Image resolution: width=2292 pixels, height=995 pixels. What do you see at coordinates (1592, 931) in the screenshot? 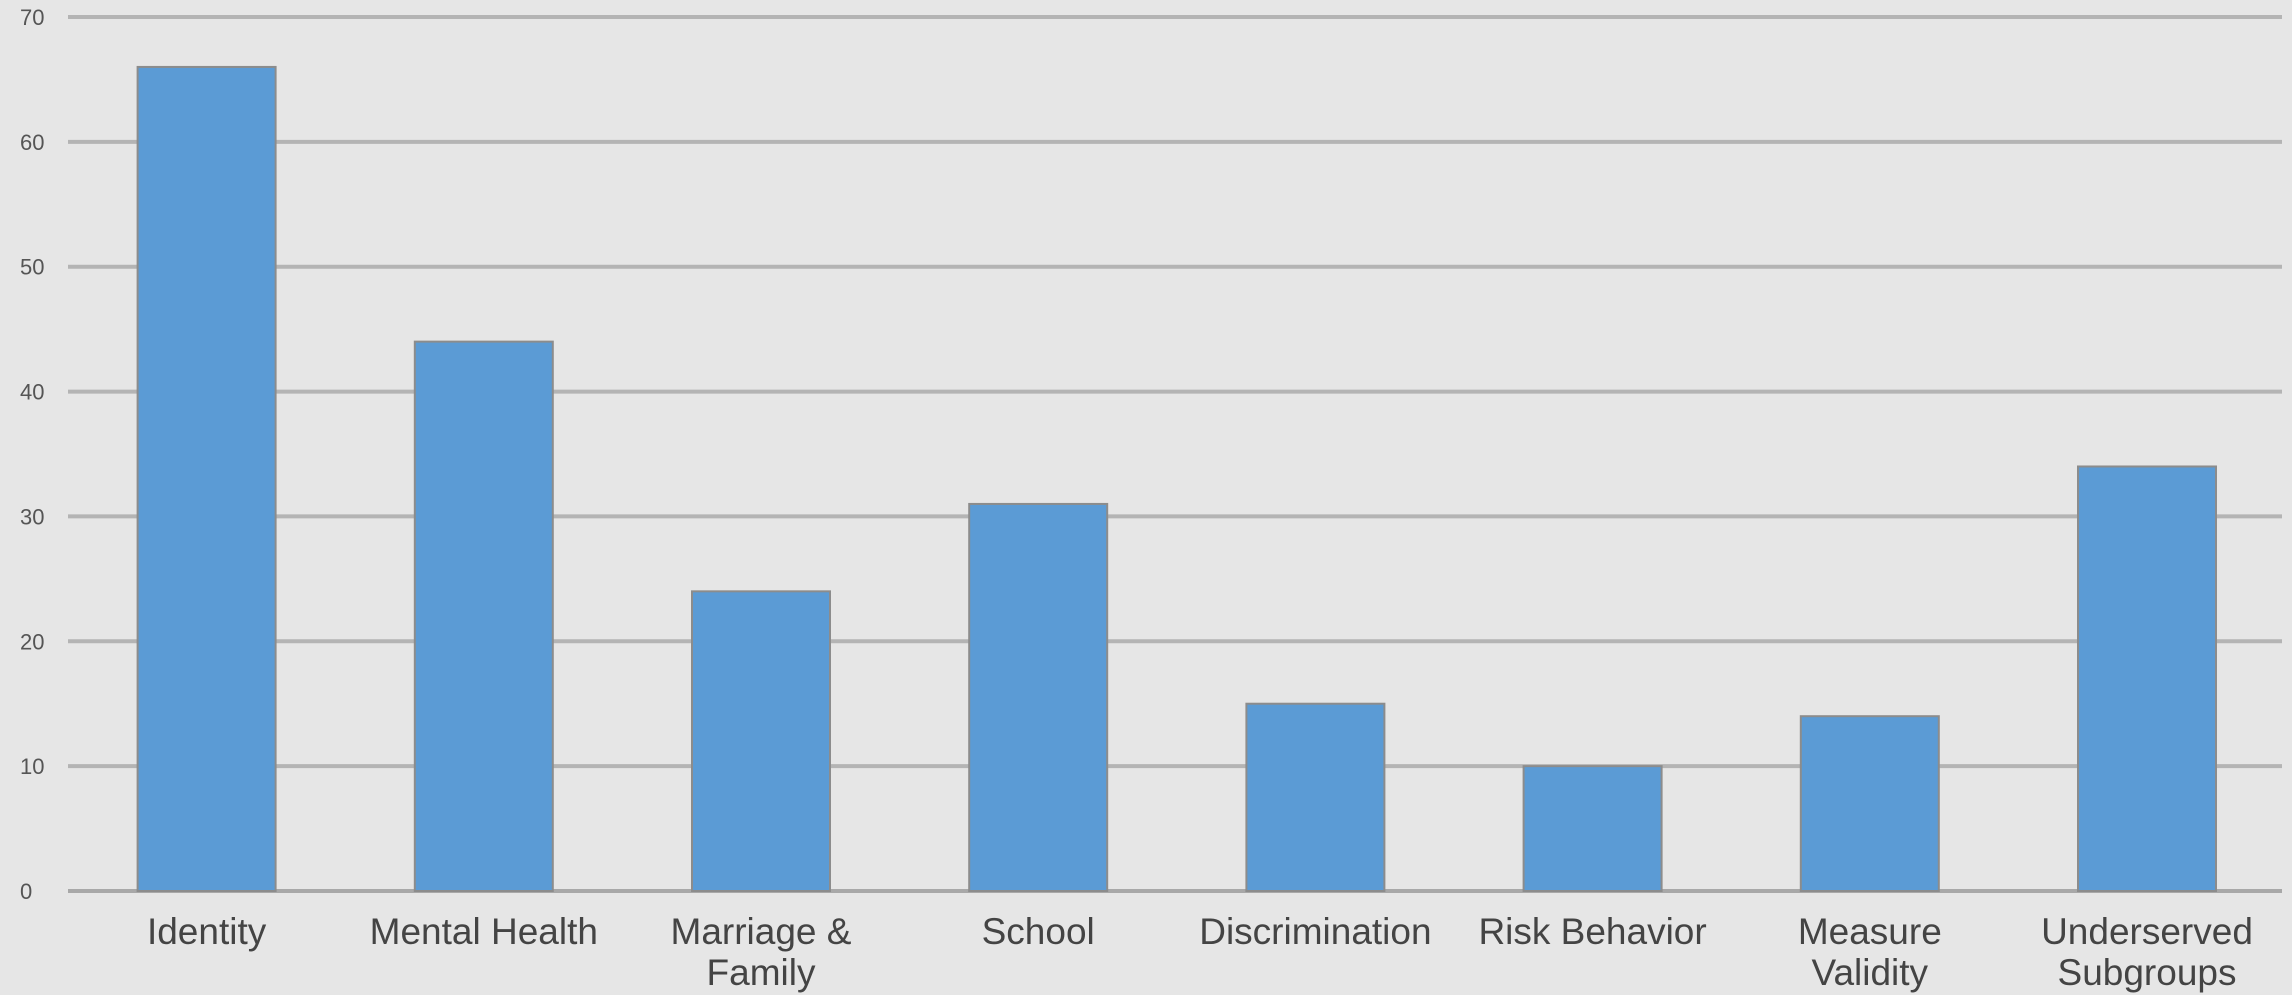
I see `x-tick-label: Risk Behavior` at bounding box center [1592, 931].